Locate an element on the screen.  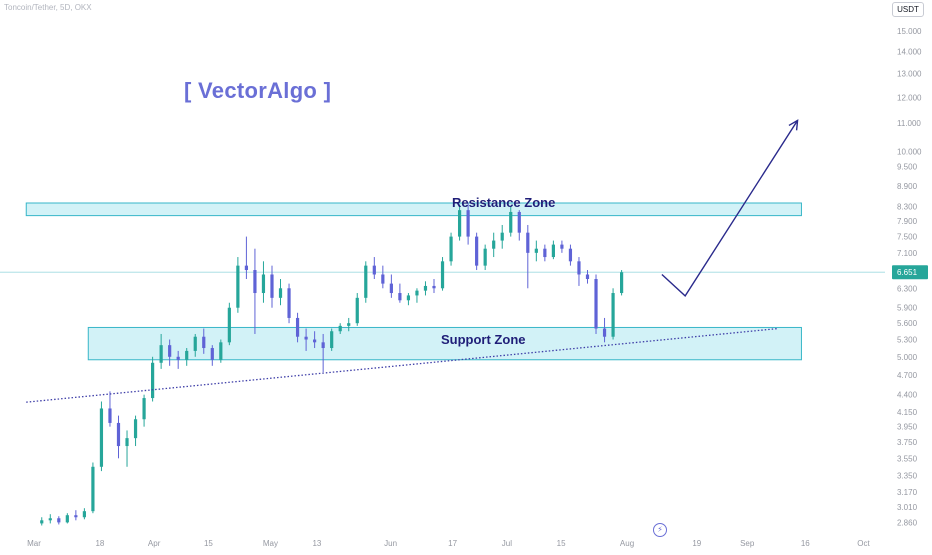
projection-arrowhead is located at coordinates (793, 125).